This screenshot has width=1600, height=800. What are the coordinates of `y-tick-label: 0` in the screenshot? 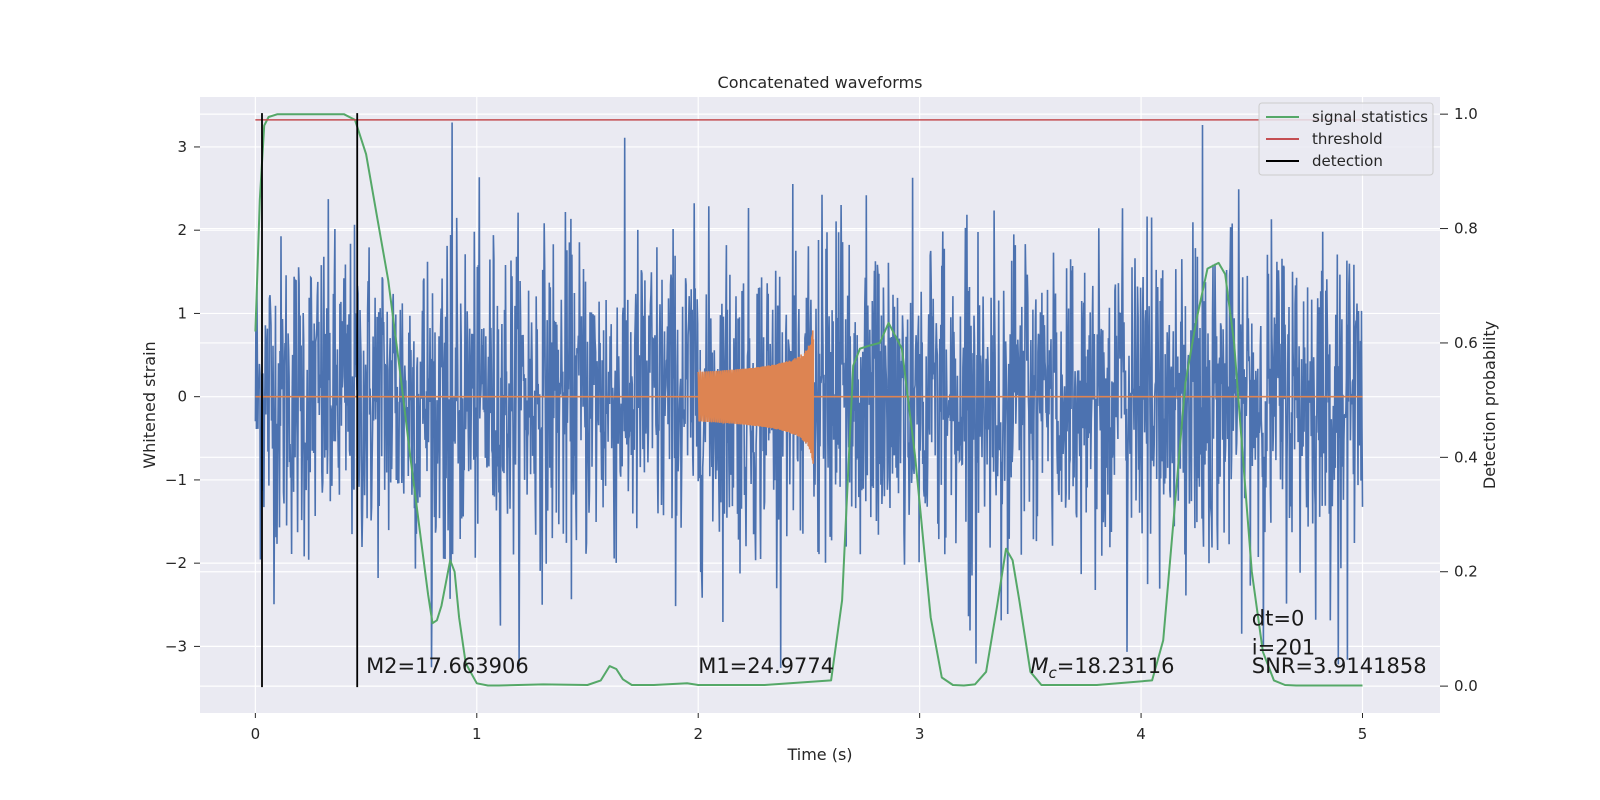 It's located at (182, 397).